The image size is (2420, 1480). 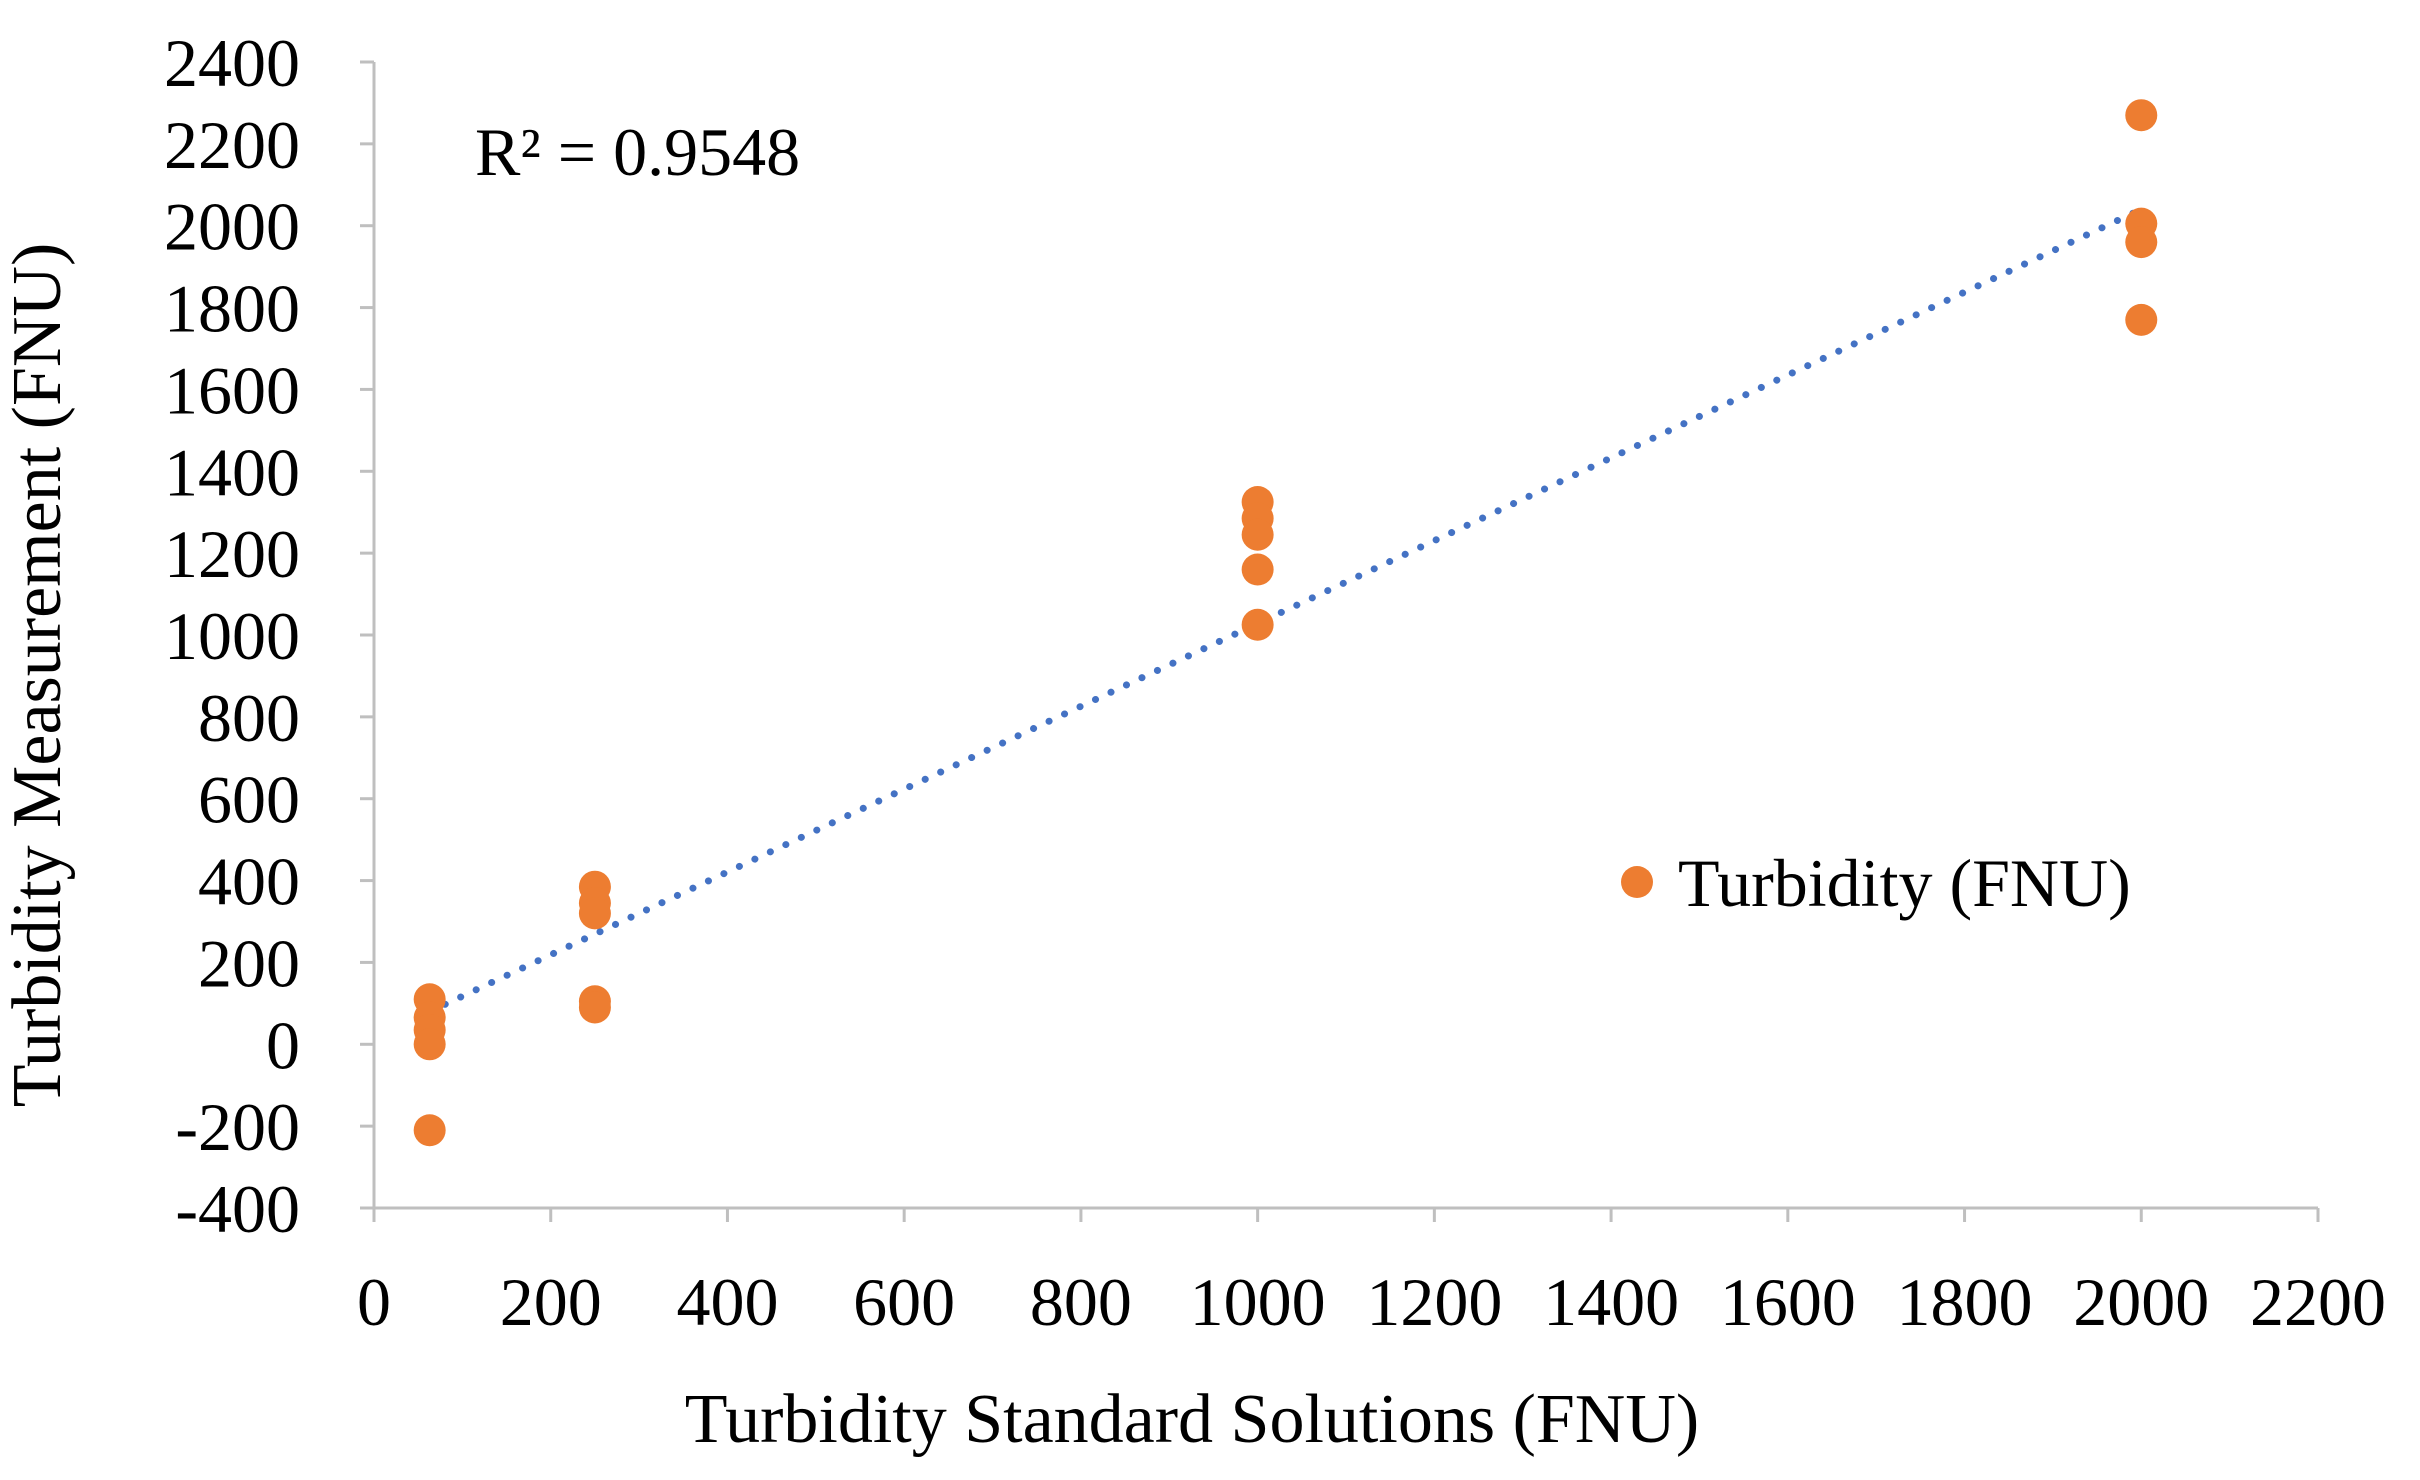 What do you see at coordinates (283, 1045) in the screenshot?
I see `y-tick-label: 0` at bounding box center [283, 1045].